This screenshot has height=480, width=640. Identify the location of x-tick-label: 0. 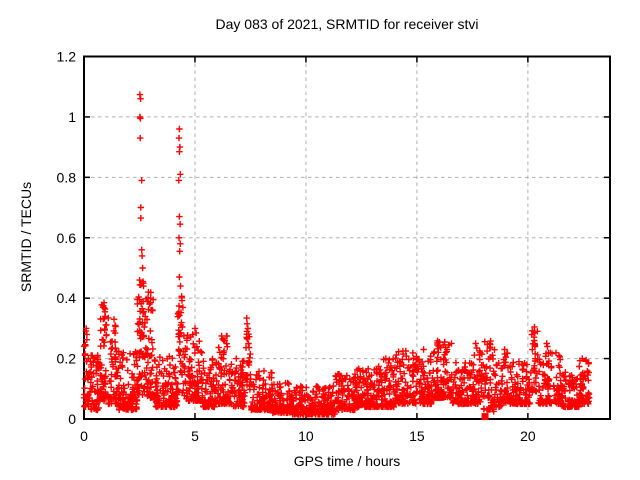
(84, 436).